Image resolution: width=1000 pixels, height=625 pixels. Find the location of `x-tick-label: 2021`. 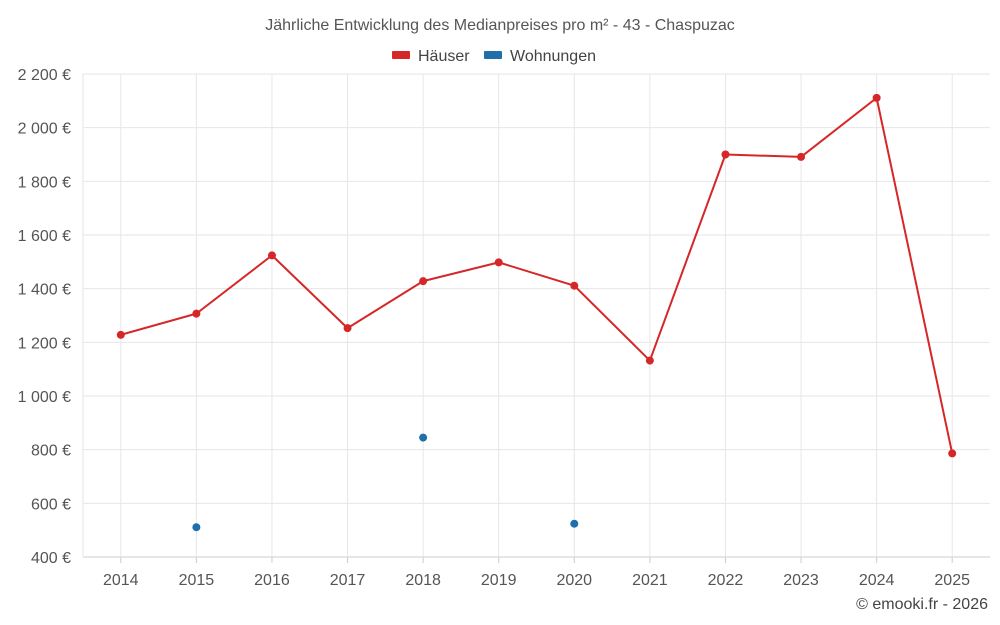

x-tick-label: 2021 is located at coordinates (650, 580).